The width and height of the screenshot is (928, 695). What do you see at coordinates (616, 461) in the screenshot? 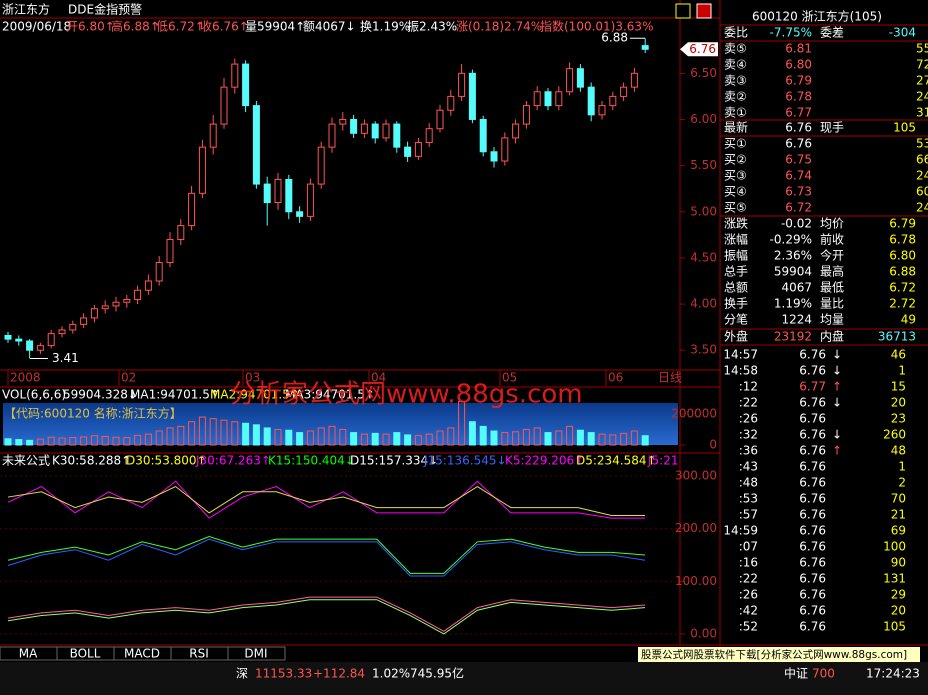
I see `indicator-legend: D5:234.584↑` at bounding box center [616, 461].